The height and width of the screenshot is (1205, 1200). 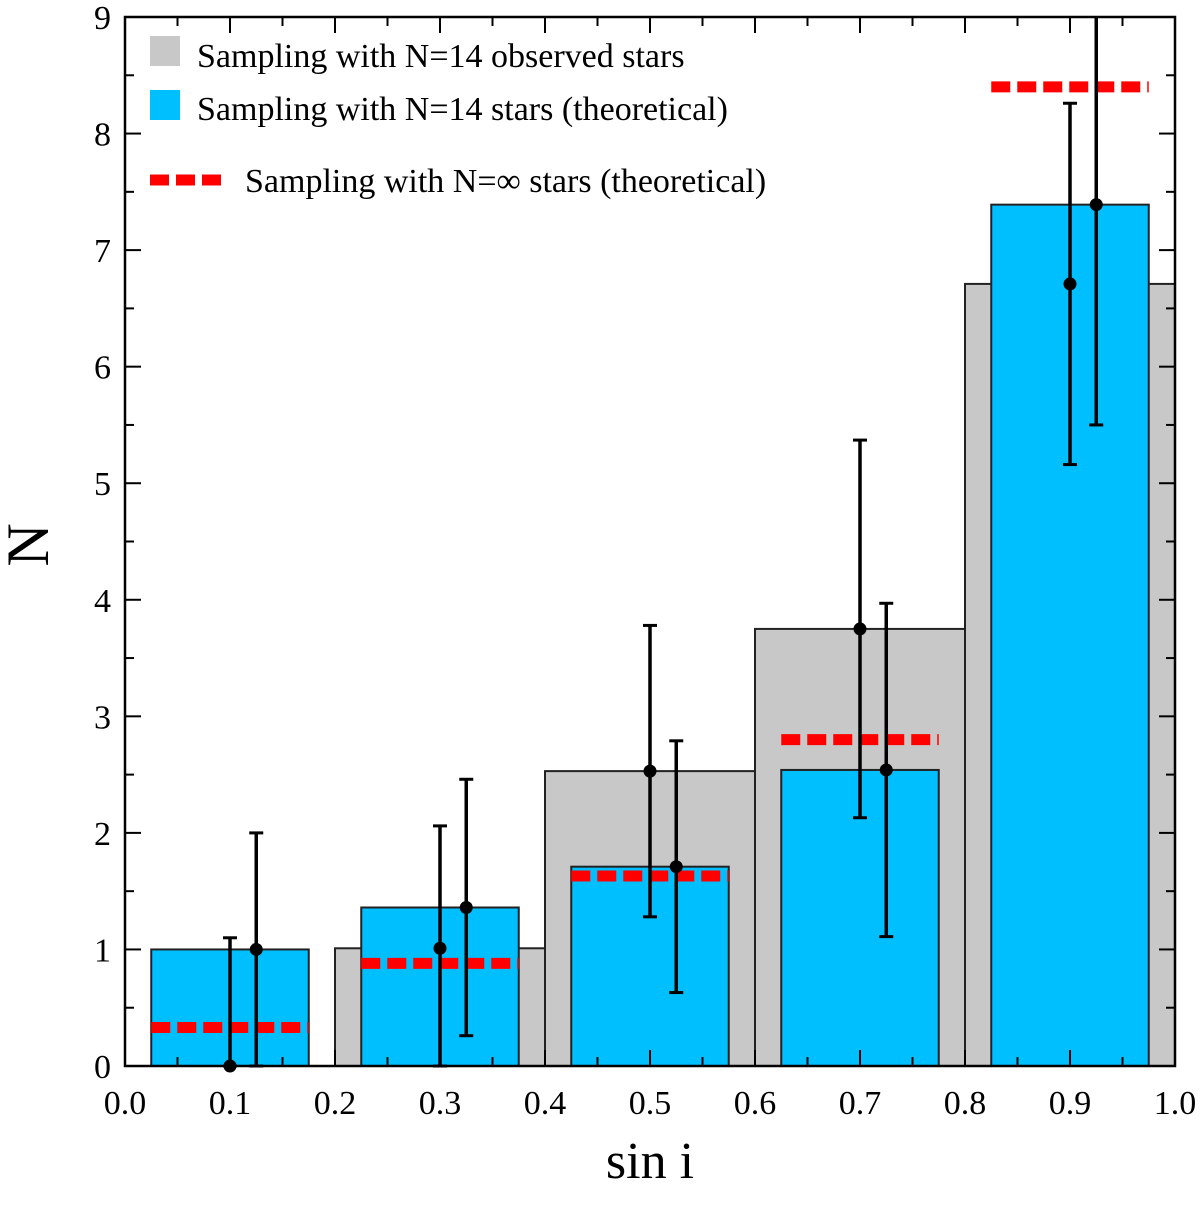 What do you see at coordinates (505, 181) in the screenshot?
I see `legend-label-theoretical-infinity: Sampling with N=∞ stars (theoretical)` at bounding box center [505, 181].